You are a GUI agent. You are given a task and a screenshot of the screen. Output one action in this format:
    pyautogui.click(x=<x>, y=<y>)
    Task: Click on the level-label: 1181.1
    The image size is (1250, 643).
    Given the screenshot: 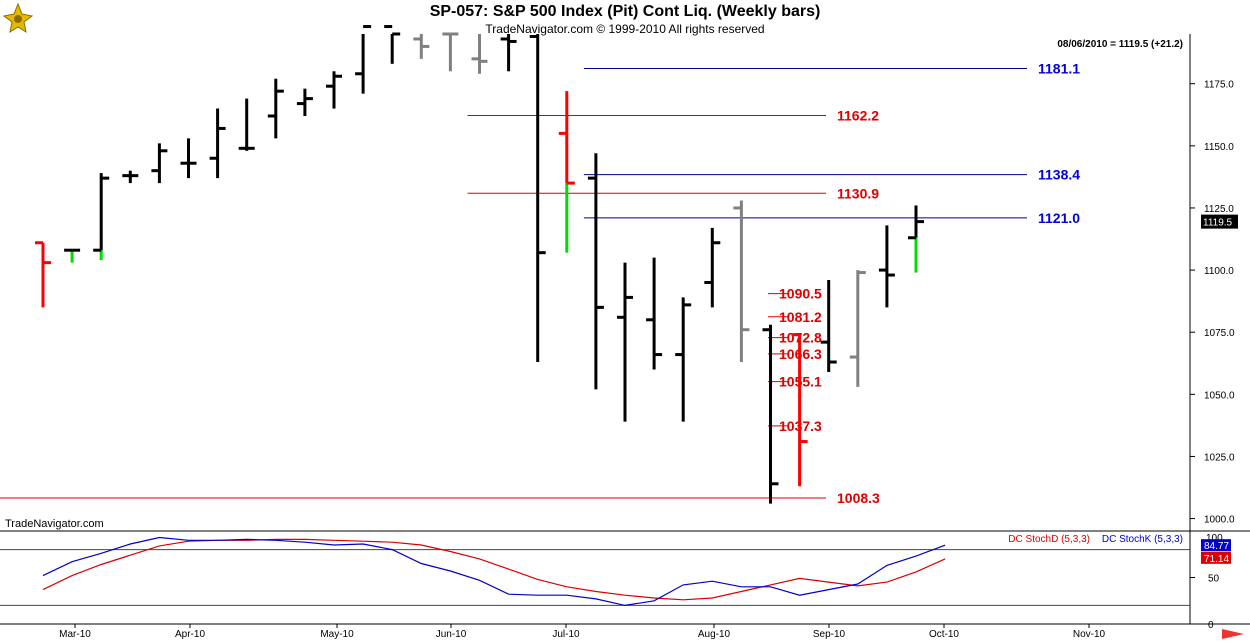 What is the action you would take?
    pyautogui.click(x=1059, y=69)
    